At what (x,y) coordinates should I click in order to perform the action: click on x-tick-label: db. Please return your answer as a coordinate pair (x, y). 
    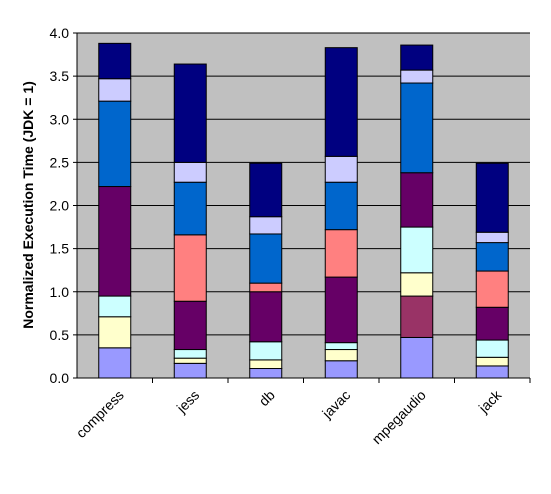
    Looking at the image, I should click on (267, 398).